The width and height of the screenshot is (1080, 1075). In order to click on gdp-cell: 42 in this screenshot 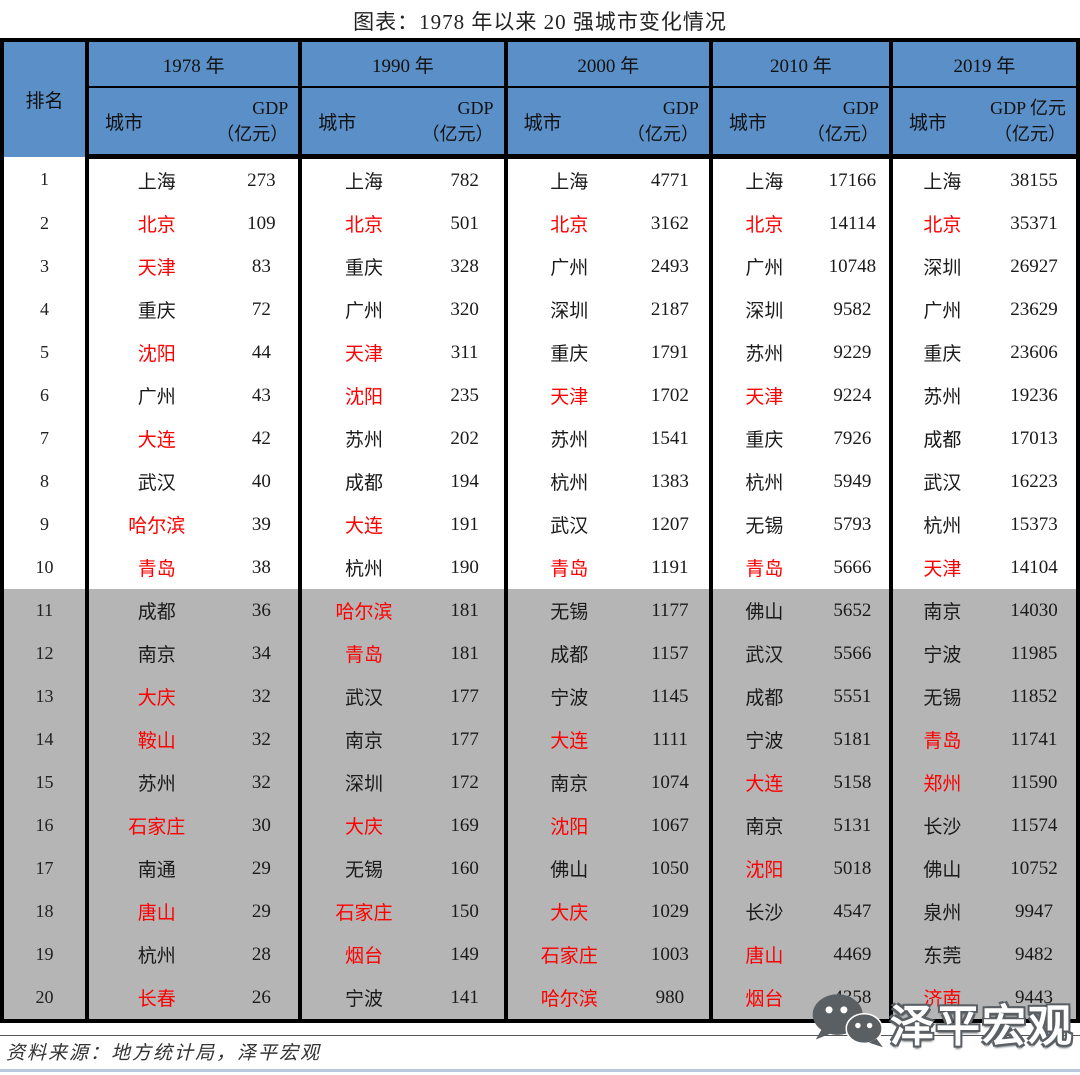, I will do `click(262, 438)`.